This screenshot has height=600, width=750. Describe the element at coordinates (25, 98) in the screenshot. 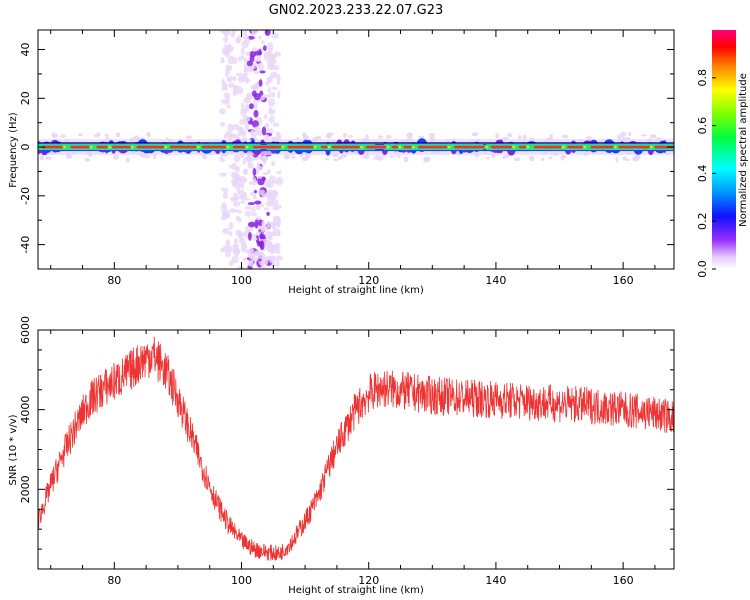

I see `spectrogram-ytick-label: 20` at that location.